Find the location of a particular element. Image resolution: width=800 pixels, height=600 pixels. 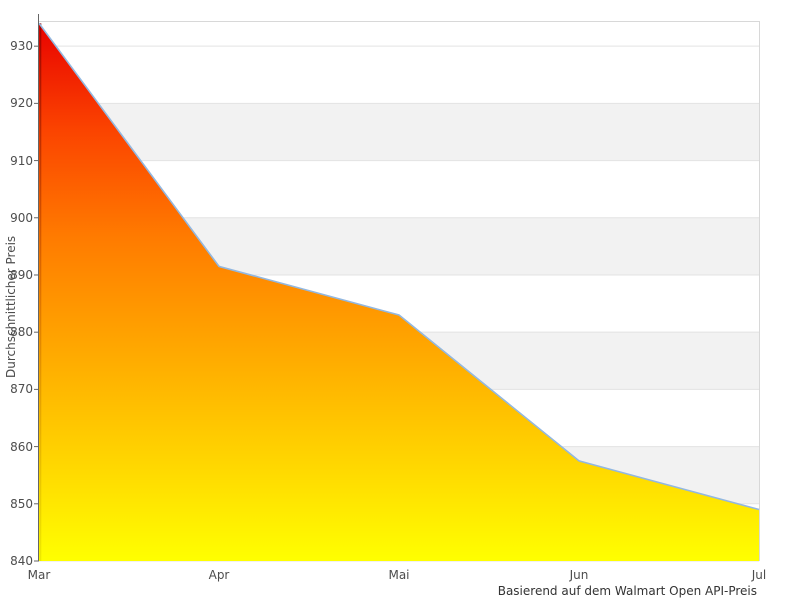

x-tick-label: Jun is located at coordinates (579, 575).